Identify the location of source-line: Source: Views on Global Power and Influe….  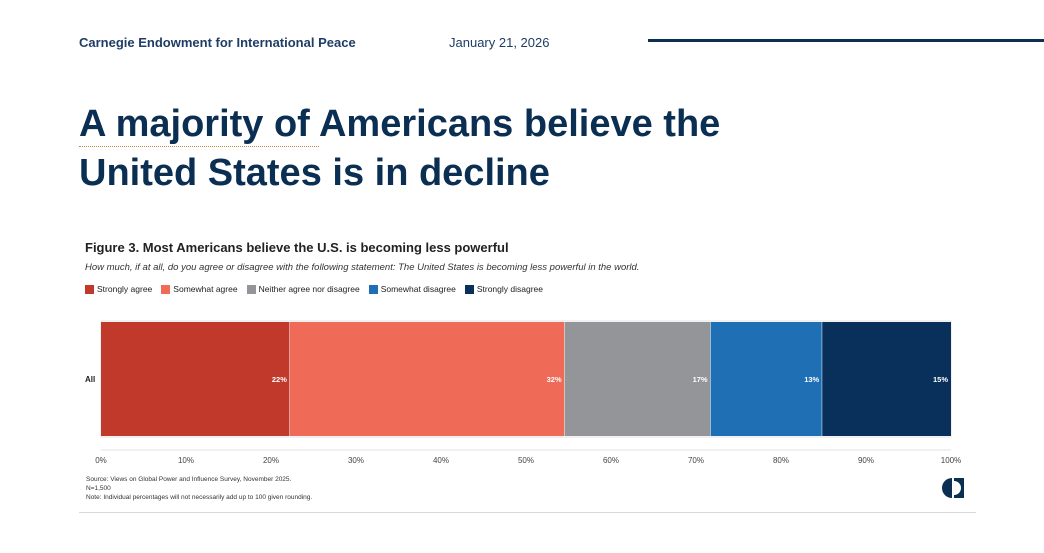
(189, 479).